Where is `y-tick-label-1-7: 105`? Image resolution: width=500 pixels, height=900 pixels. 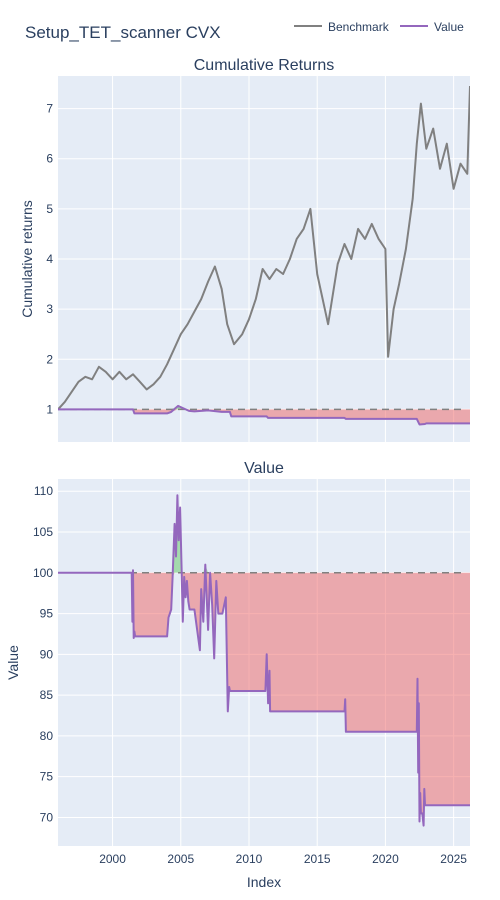 y-tick-label-1-7: 105 is located at coordinates (43, 532).